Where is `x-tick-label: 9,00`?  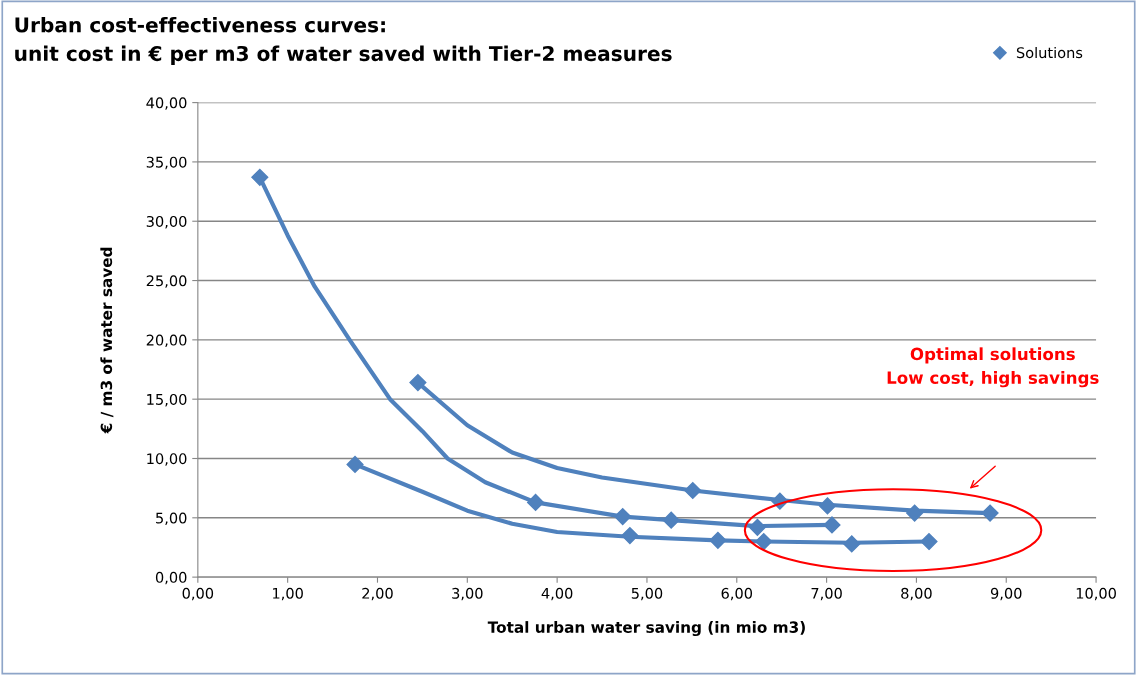 x-tick-label: 9,00 is located at coordinates (1006, 594).